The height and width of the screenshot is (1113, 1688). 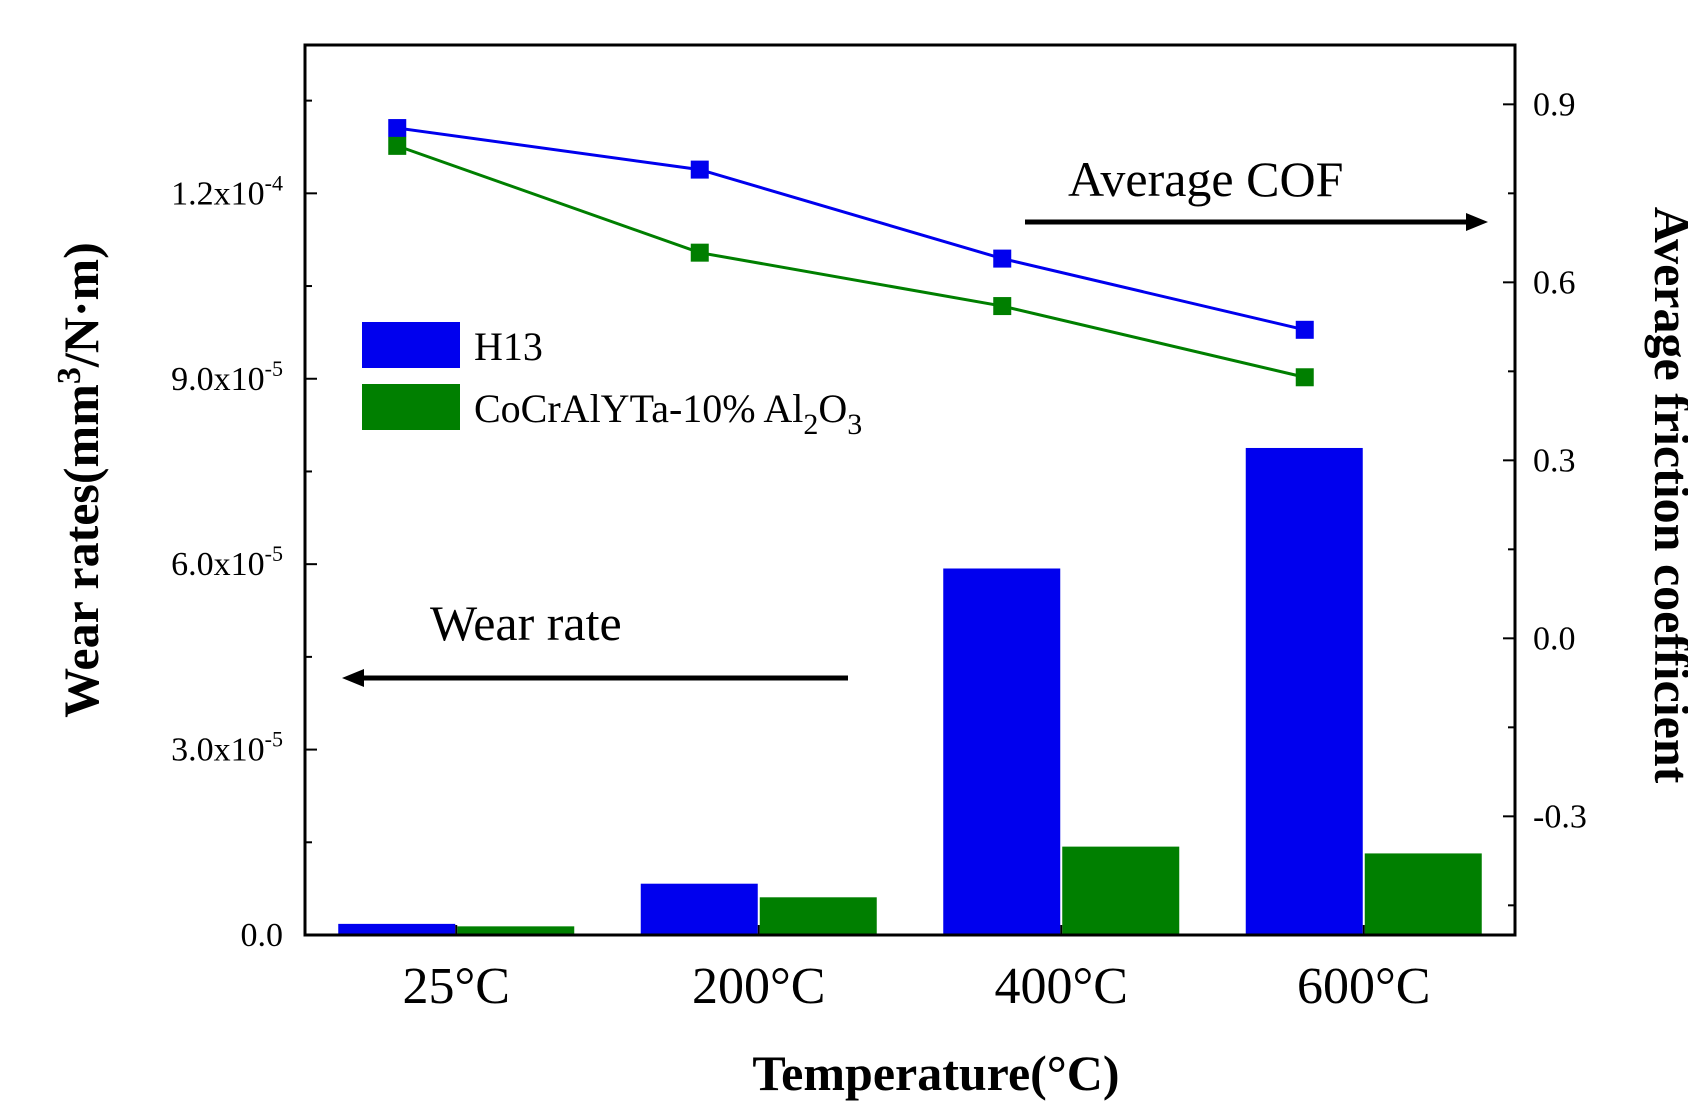 What do you see at coordinates (227, 748) in the screenshot?
I see `y-left-tick-label-1: 3.0x10⁻⁵` at bounding box center [227, 748].